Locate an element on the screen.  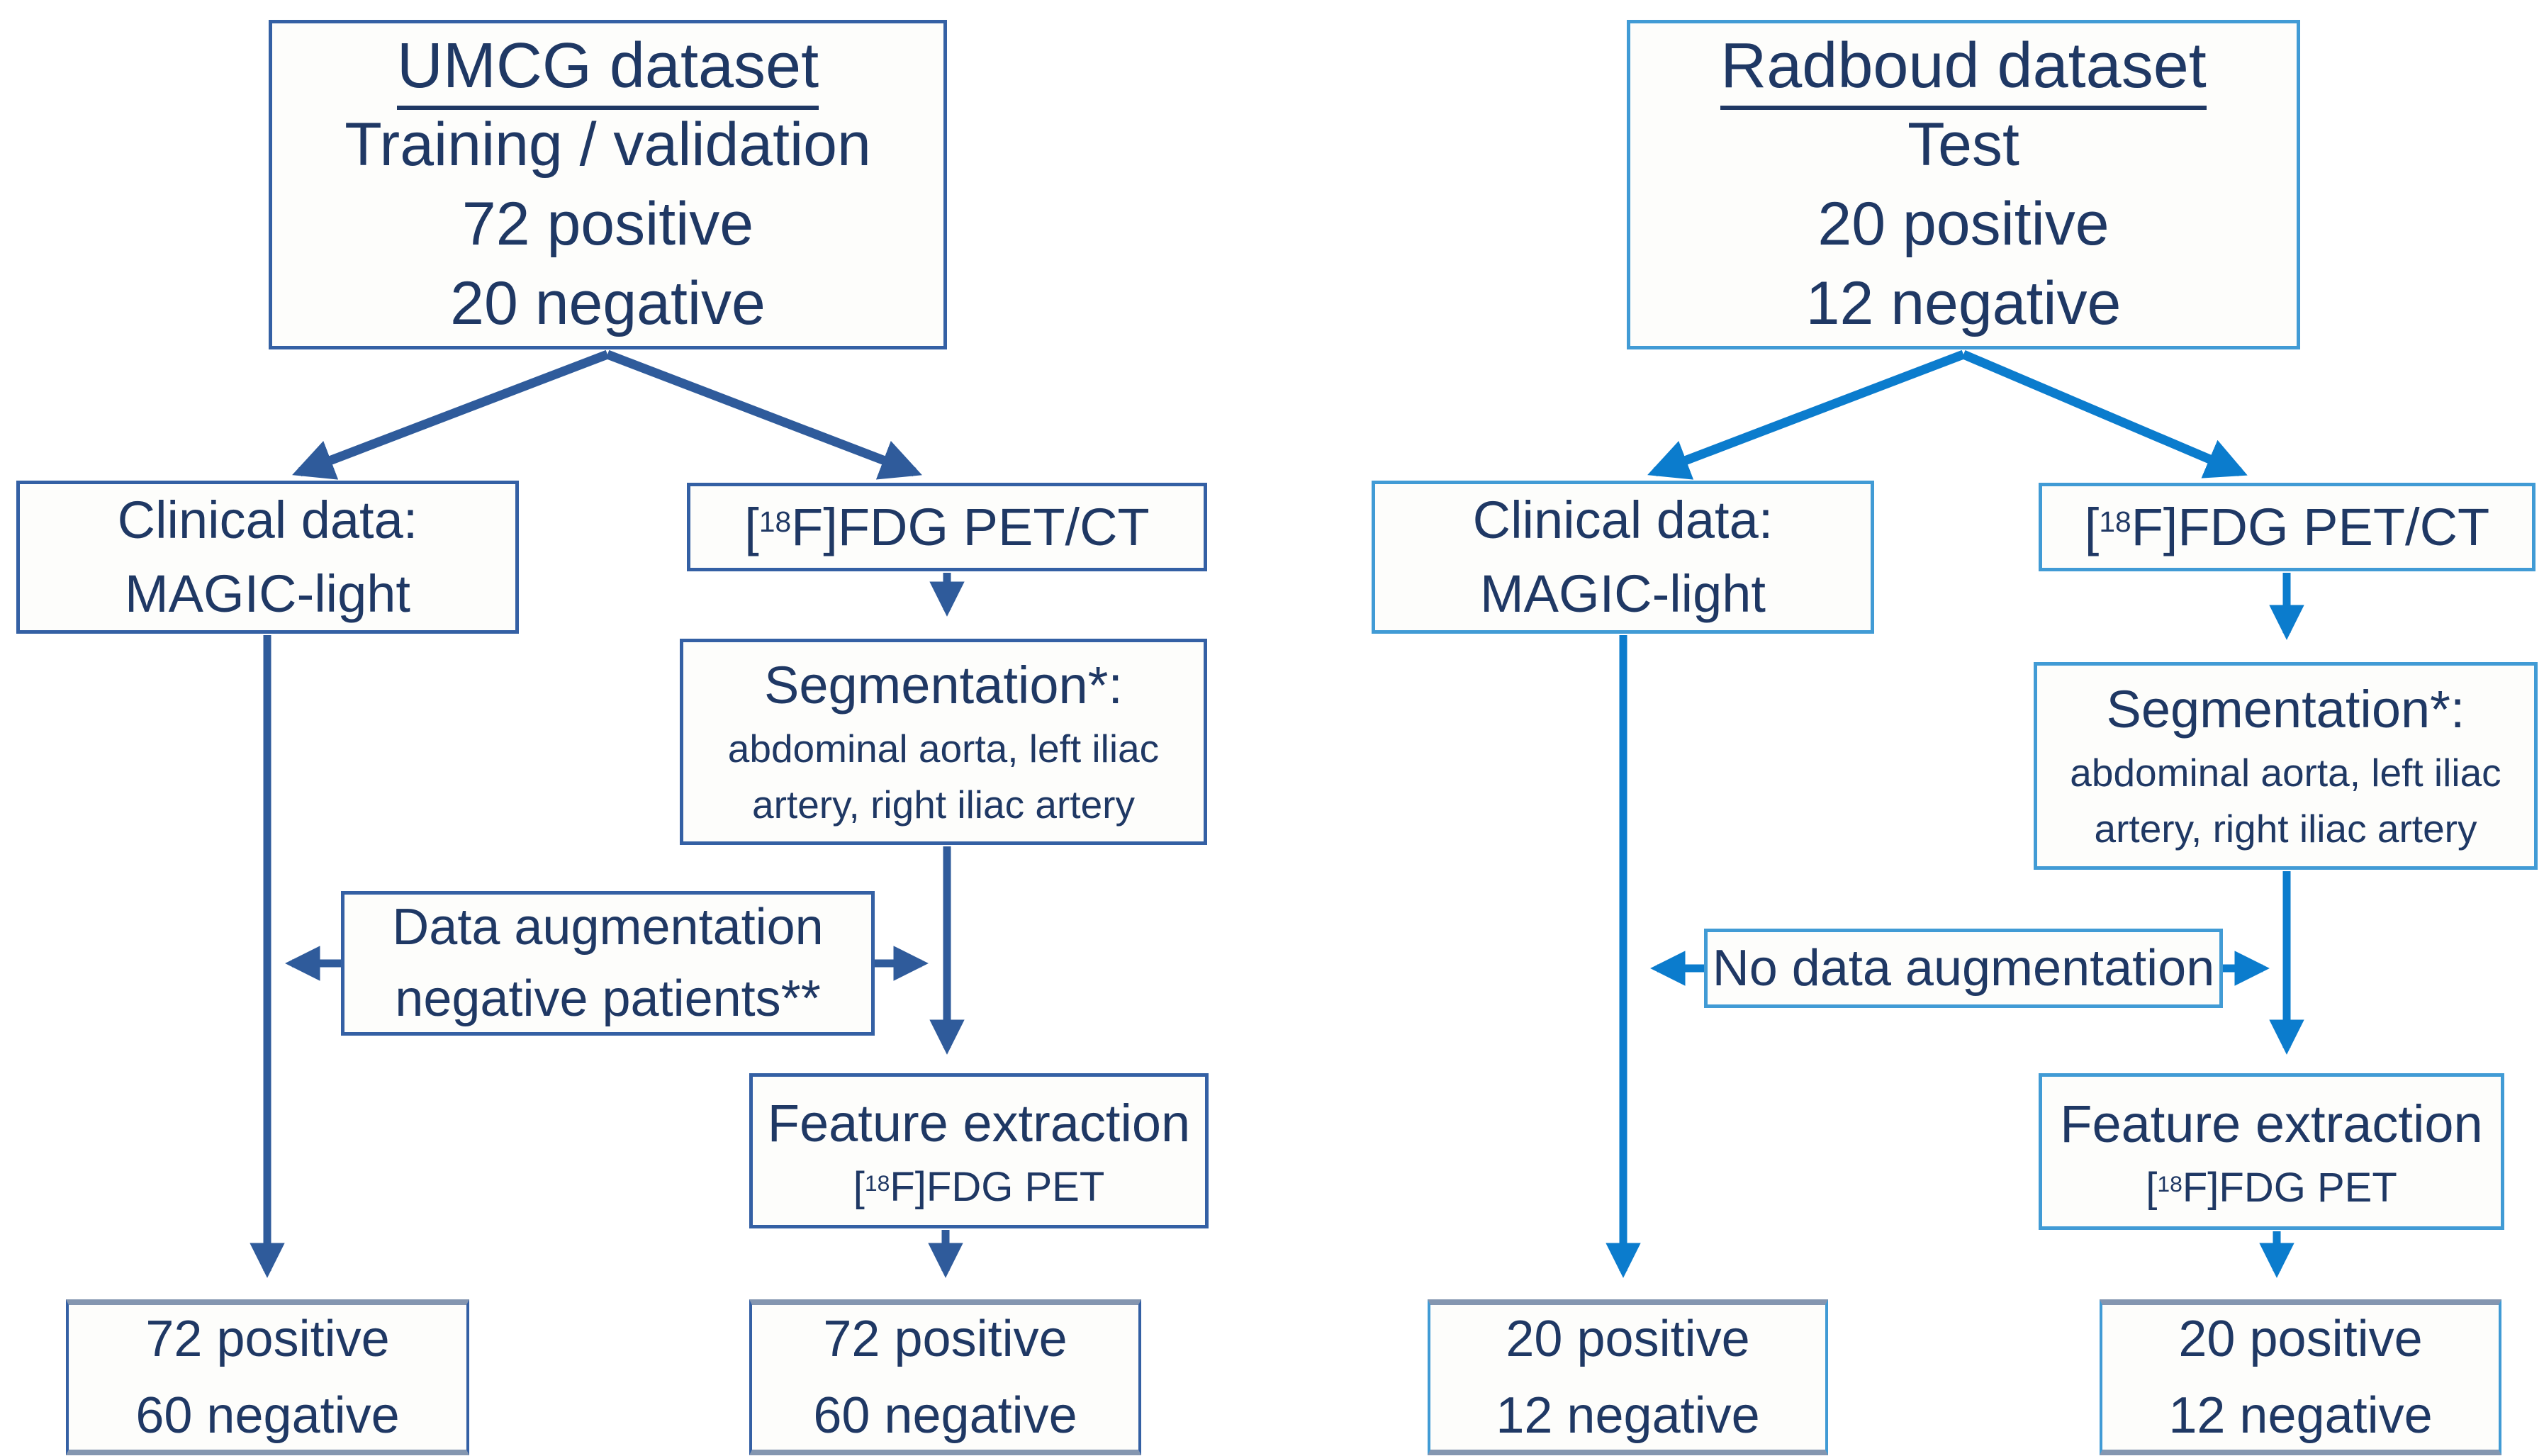
radboud-pet-outcome-box: 20 positive 12 negative is located at coordinates (2300, 1377).